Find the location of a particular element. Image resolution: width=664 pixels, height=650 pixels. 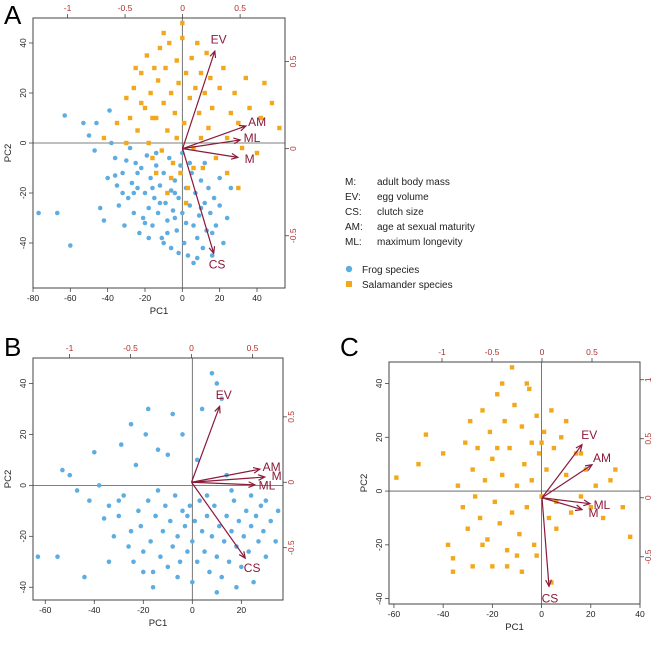

top-tick-label: 0.5 is located at coordinates (253, 348).